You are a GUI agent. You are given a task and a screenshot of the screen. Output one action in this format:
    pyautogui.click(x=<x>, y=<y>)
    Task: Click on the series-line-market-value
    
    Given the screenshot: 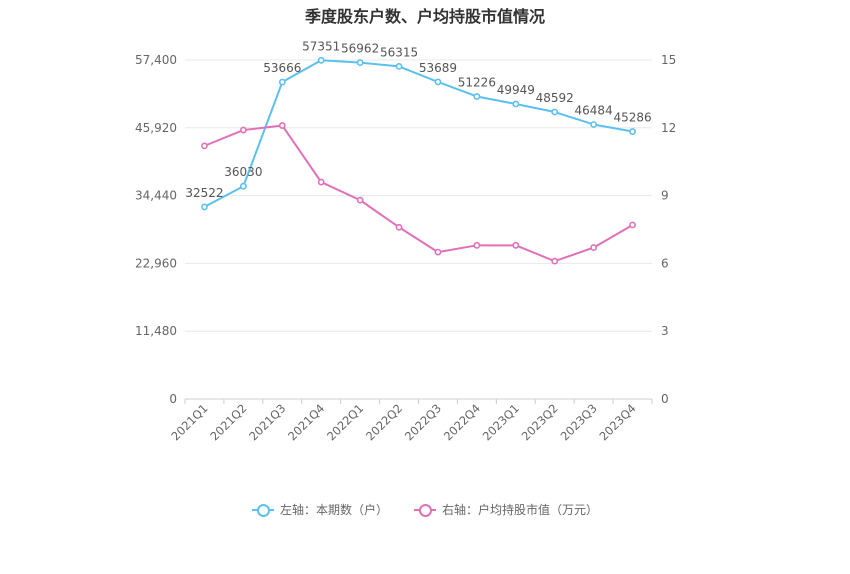 What is the action you would take?
    pyautogui.click(x=419, y=193)
    